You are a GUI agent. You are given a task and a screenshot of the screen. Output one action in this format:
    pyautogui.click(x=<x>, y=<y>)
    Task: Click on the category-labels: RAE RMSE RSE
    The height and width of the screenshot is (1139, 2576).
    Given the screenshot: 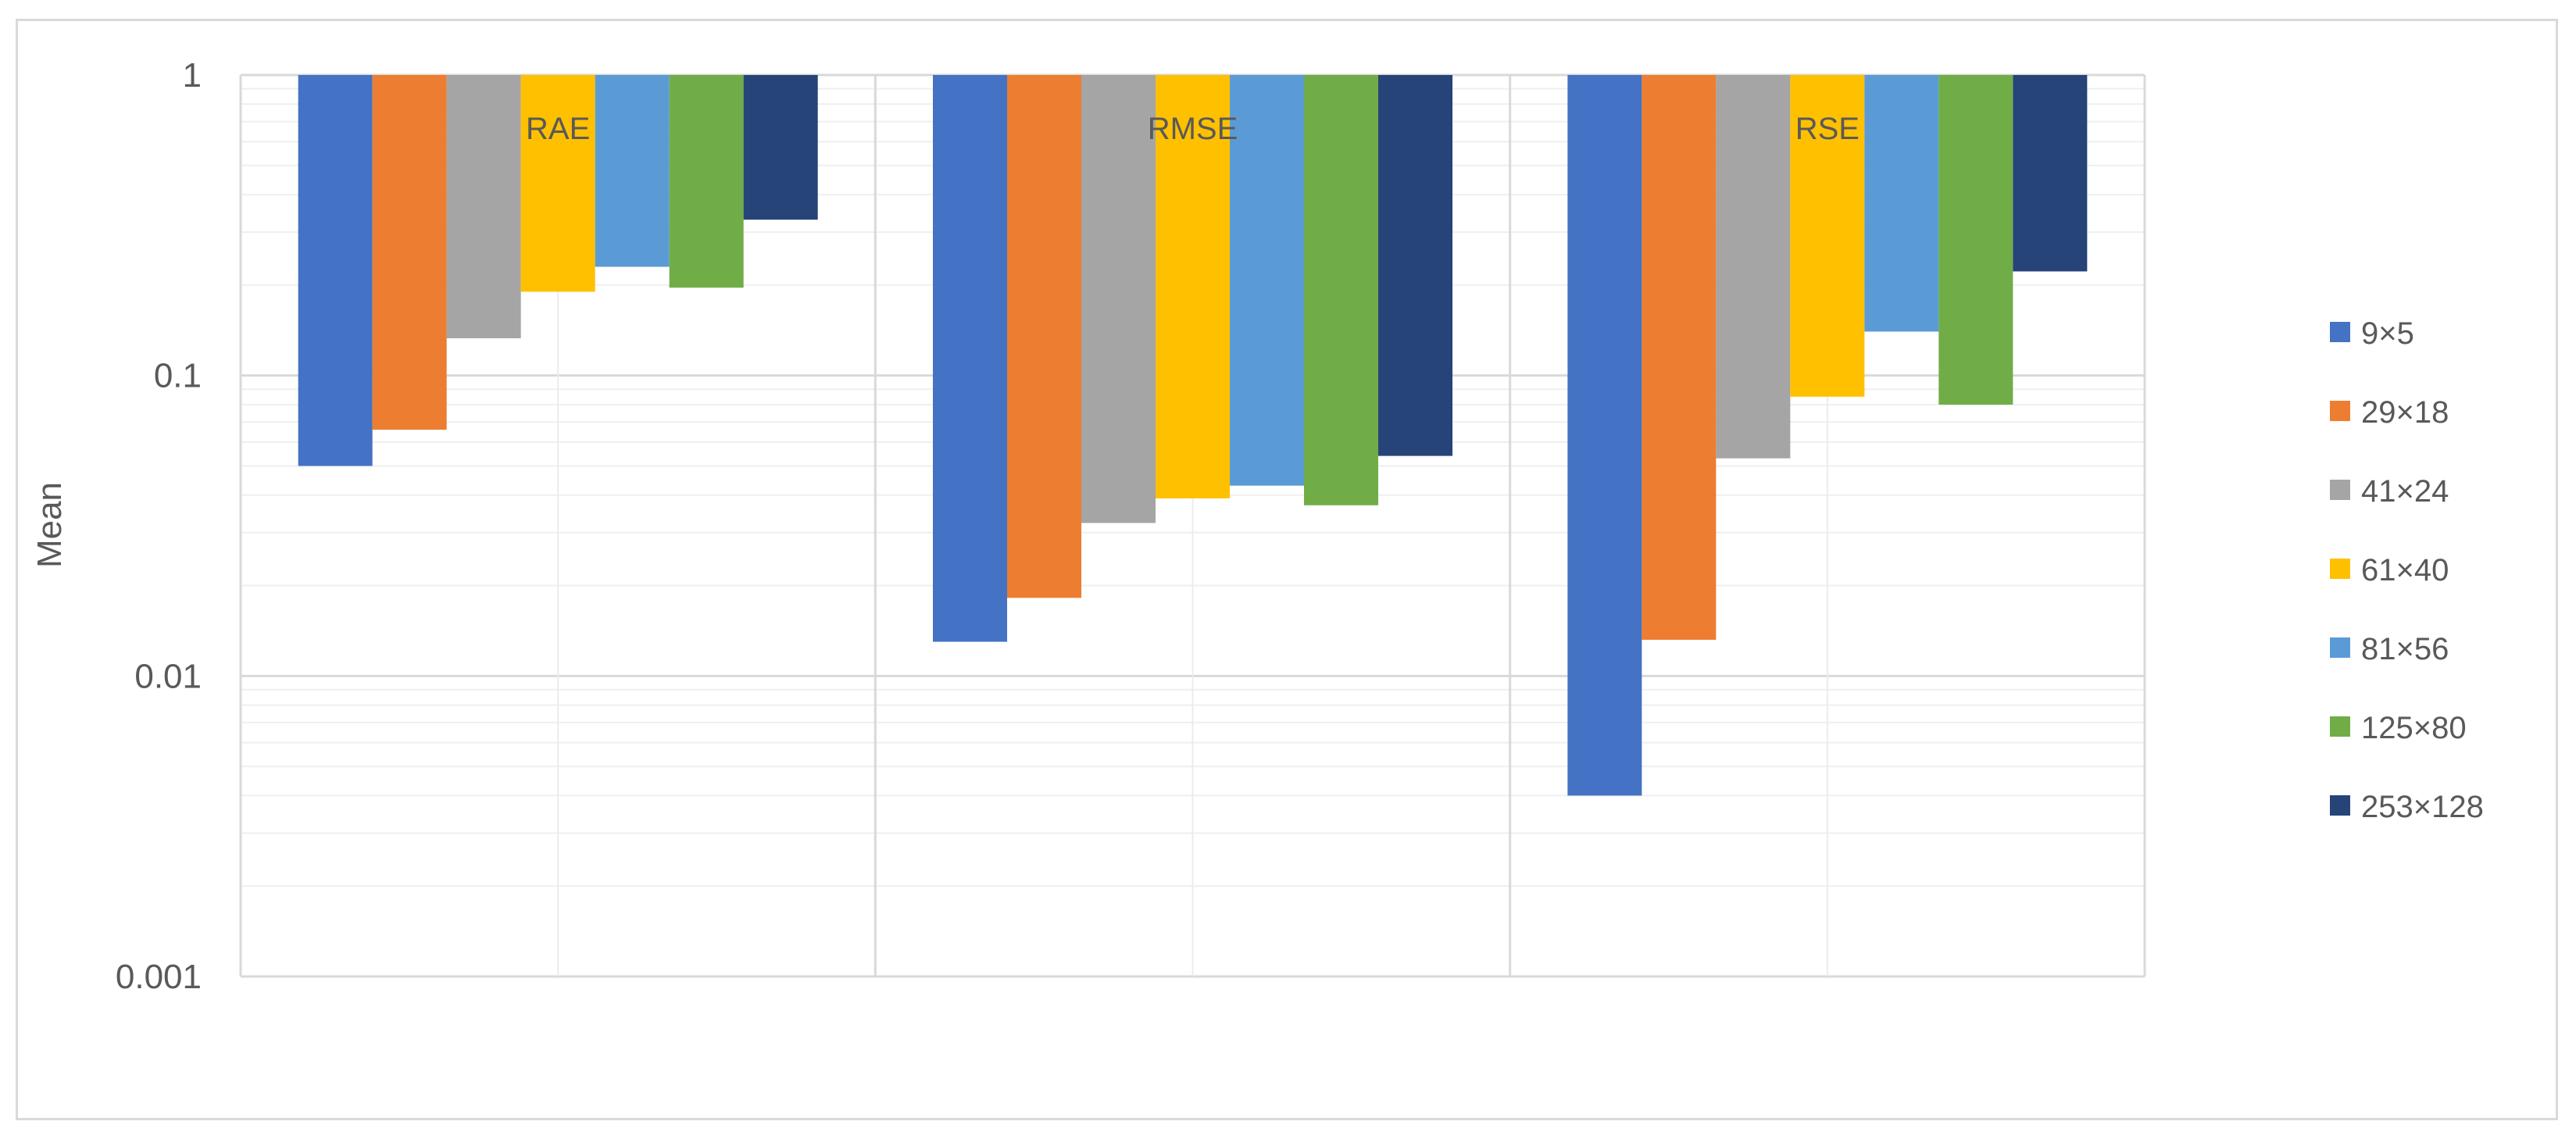 What is the action you would take?
    pyautogui.click(x=1193, y=129)
    